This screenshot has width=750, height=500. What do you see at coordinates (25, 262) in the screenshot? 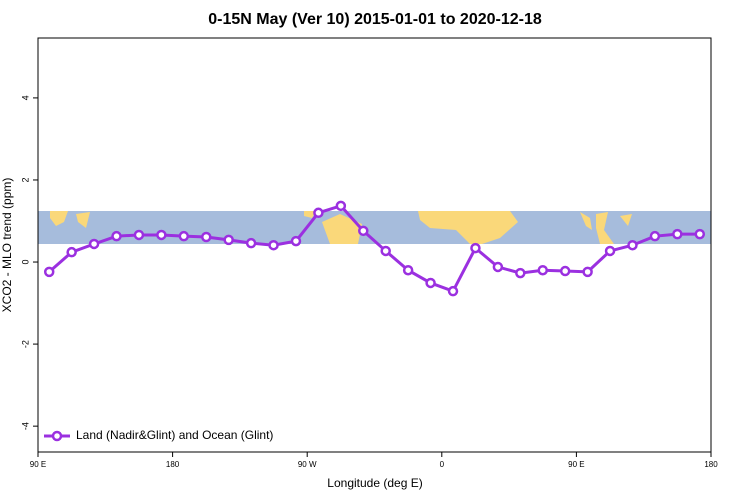
I see `y-tick-label: 0` at bounding box center [25, 262].